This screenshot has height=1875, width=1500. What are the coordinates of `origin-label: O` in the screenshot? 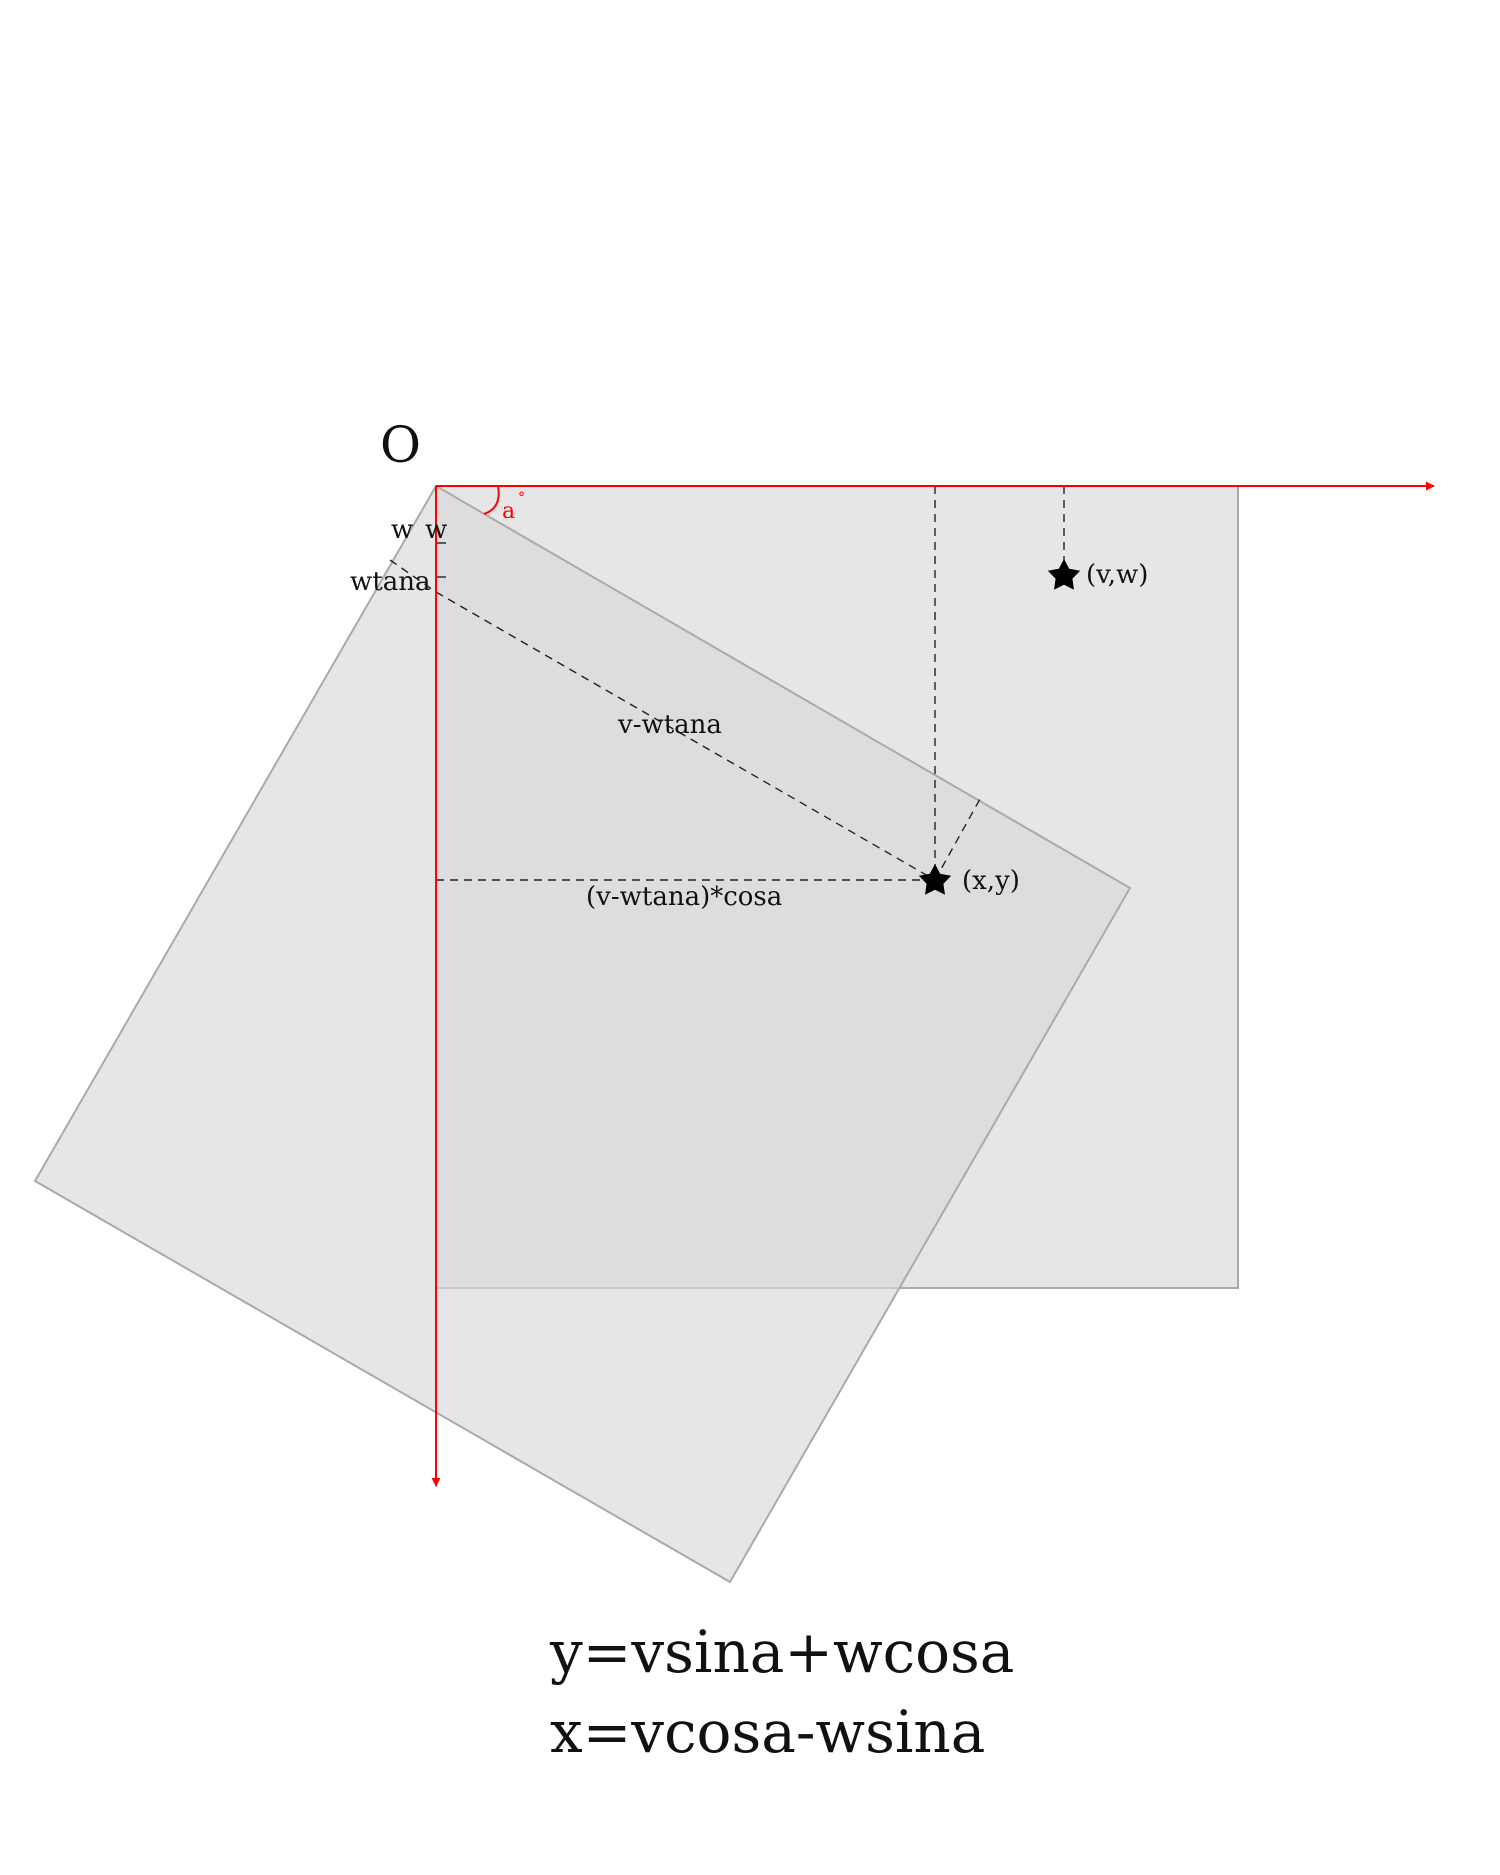 It's located at (400, 445).